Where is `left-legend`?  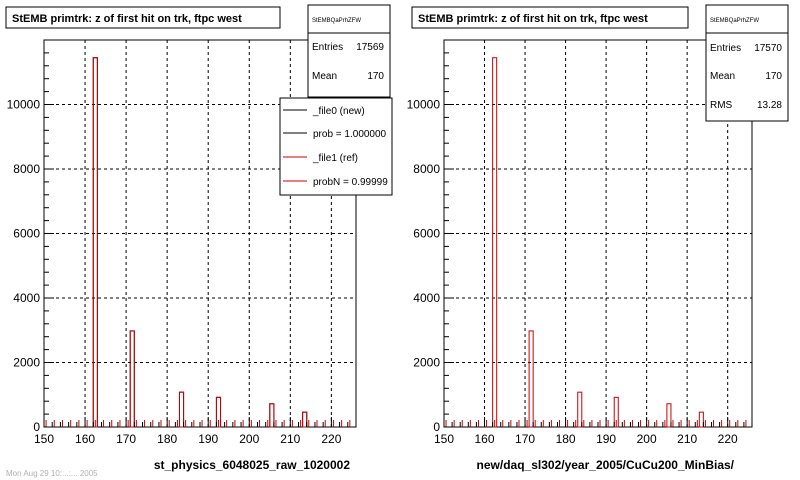 left-legend is located at coordinates (336, 146).